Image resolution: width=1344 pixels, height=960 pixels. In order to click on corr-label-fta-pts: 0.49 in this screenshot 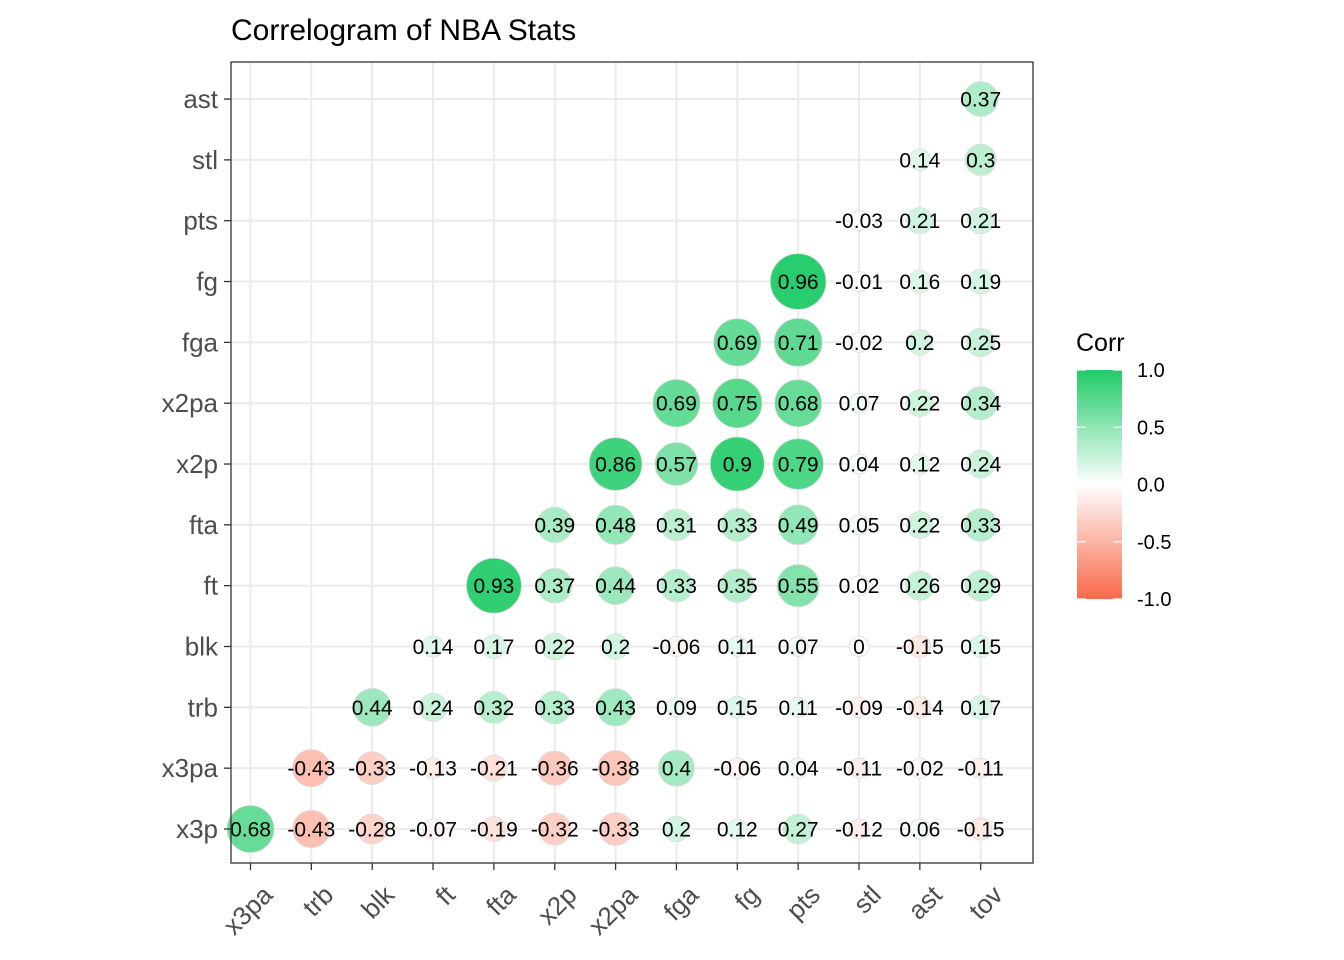, I will do `click(798, 525)`.